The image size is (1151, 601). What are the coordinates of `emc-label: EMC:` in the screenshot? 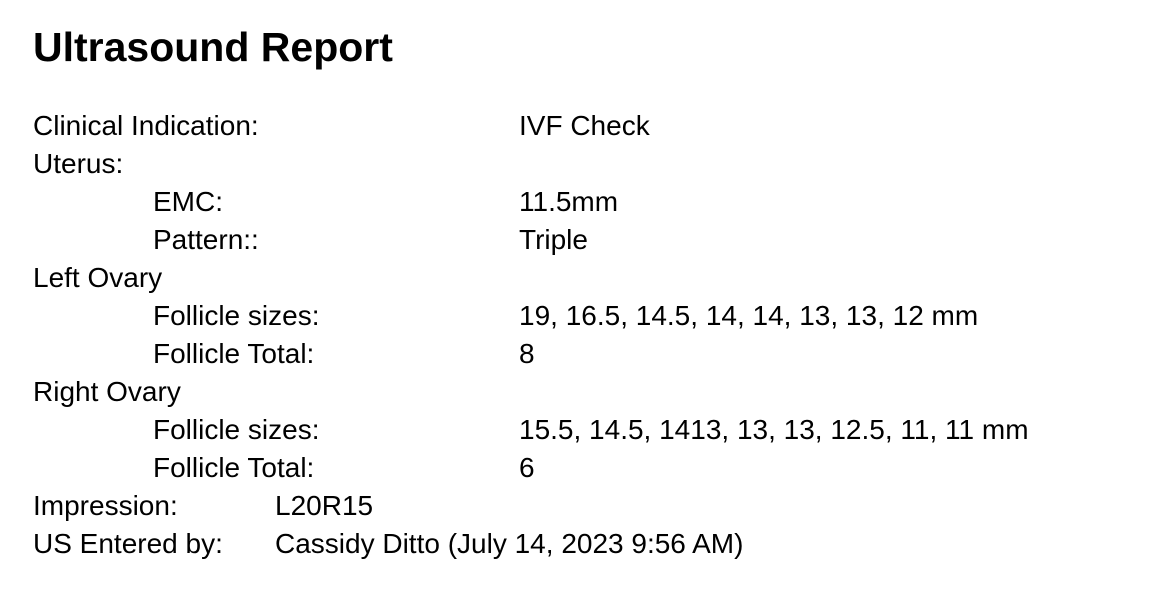 It's located at (188, 201).